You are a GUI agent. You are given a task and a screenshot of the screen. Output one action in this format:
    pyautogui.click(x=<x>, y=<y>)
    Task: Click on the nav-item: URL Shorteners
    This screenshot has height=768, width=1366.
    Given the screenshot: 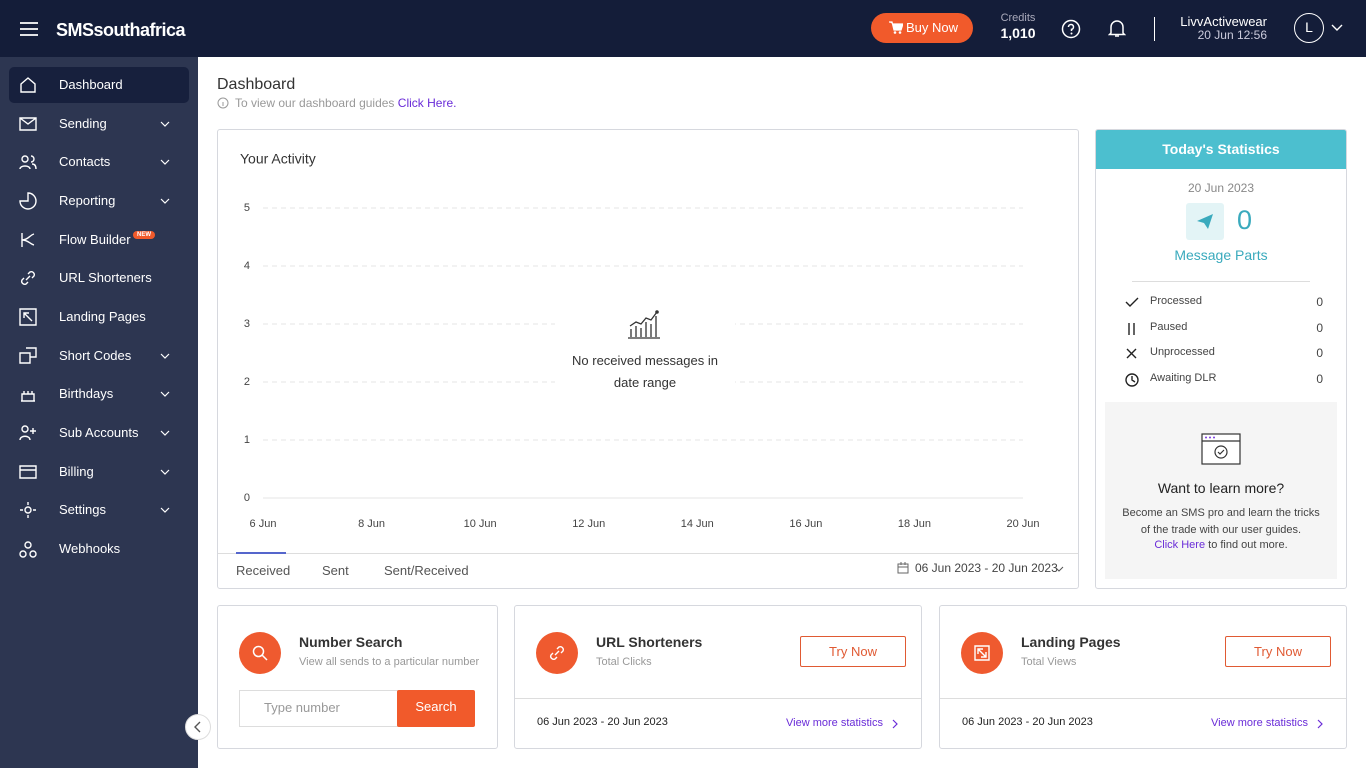 What is the action you would take?
    pyautogui.click(x=105, y=277)
    